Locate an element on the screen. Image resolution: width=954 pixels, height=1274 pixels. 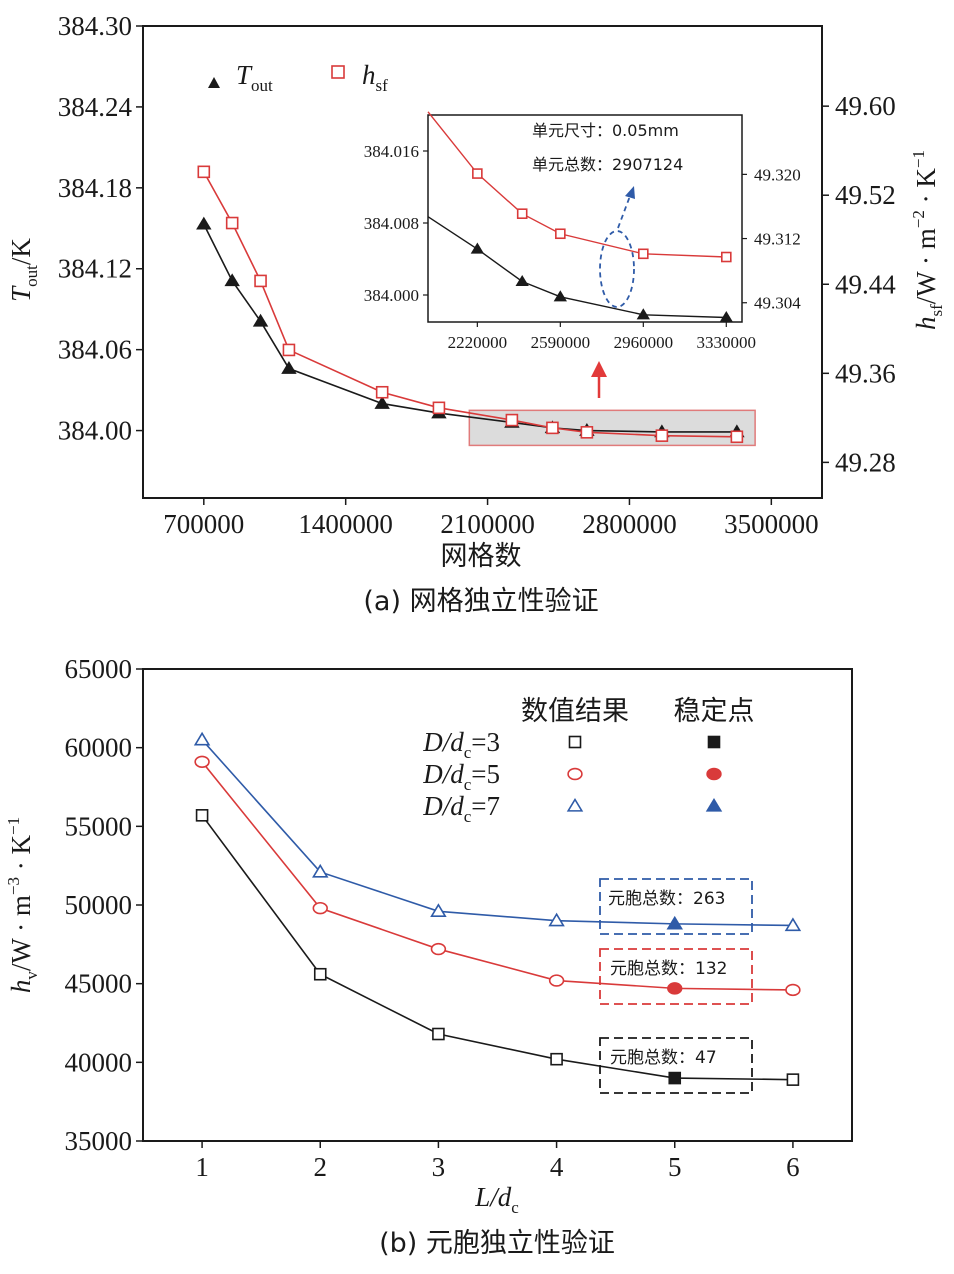
stable-point-ellipse is located at coordinates (617, 269).